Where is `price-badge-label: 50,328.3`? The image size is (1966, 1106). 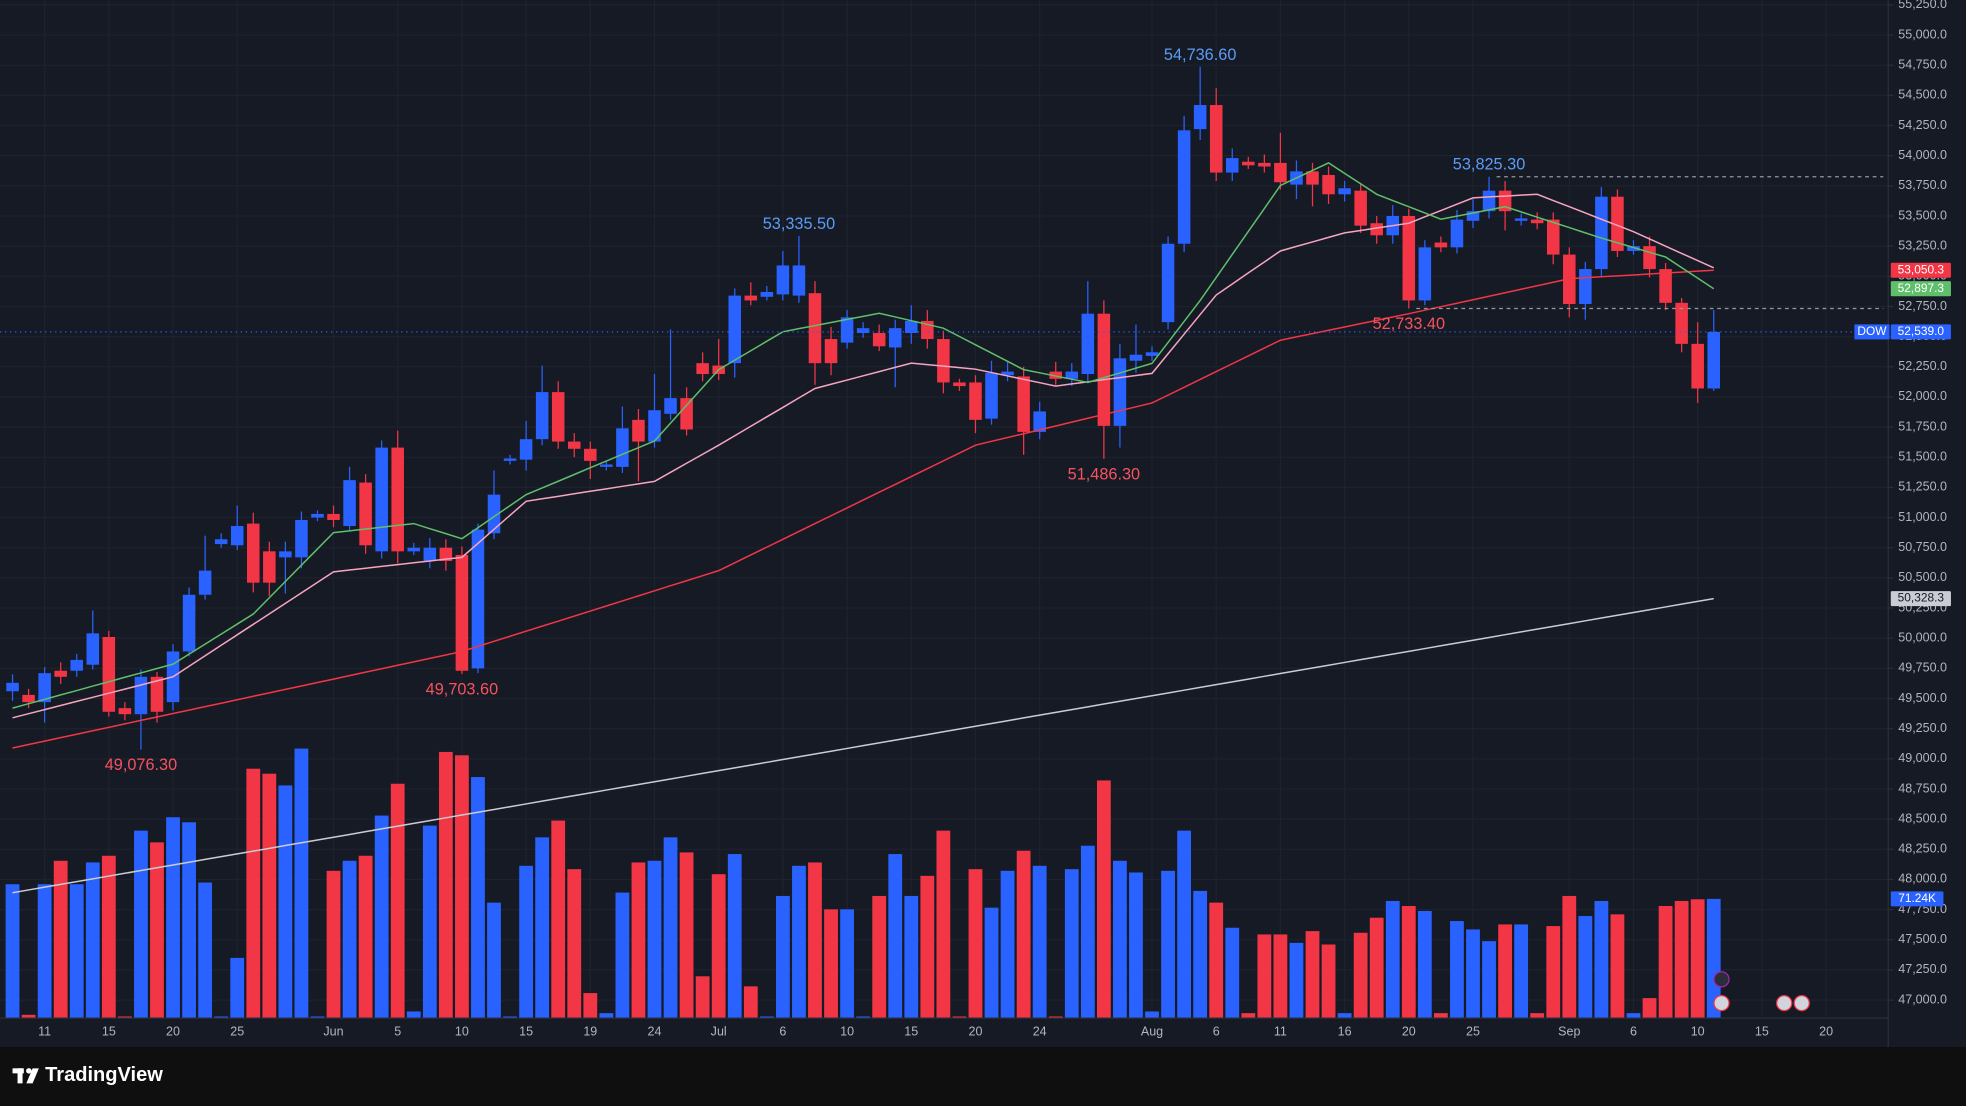
price-badge-label: 50,328.3 is located at coordinates (1921, 598).